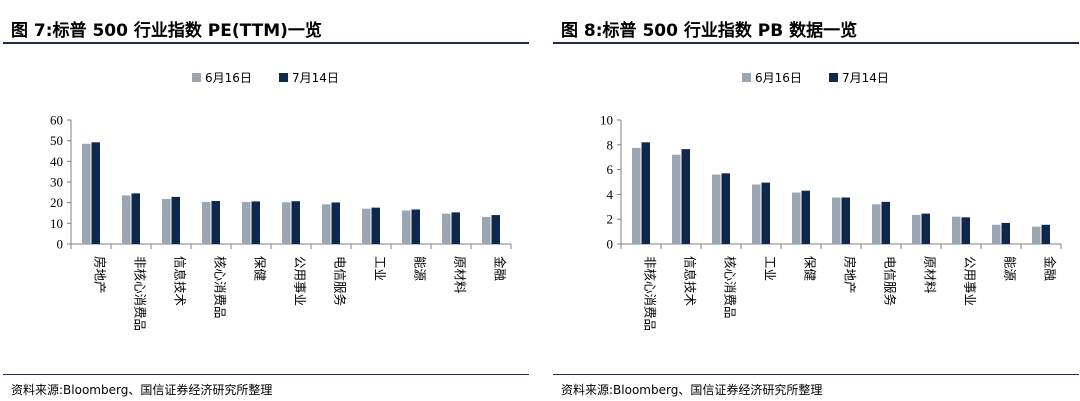  Describe the element at coordinates (709, 31) in the screenshot. I see `chart-title: 图 8:标普 500 行业指数 PB 数据一览` at that location.